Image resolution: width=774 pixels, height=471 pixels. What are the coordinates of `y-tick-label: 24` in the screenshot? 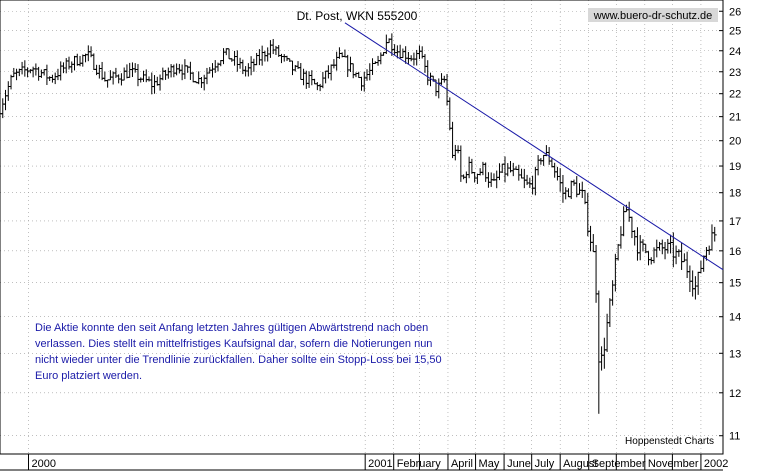 It's located at (735, 52).